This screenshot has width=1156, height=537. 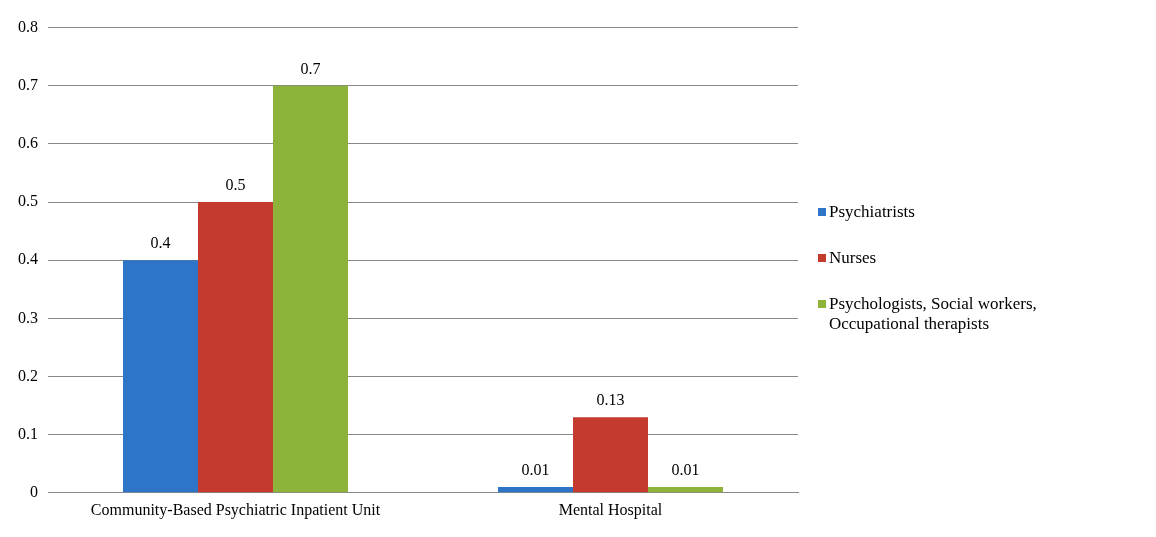 I want to click on data-label: 0.13, so click(x=610, y=400).